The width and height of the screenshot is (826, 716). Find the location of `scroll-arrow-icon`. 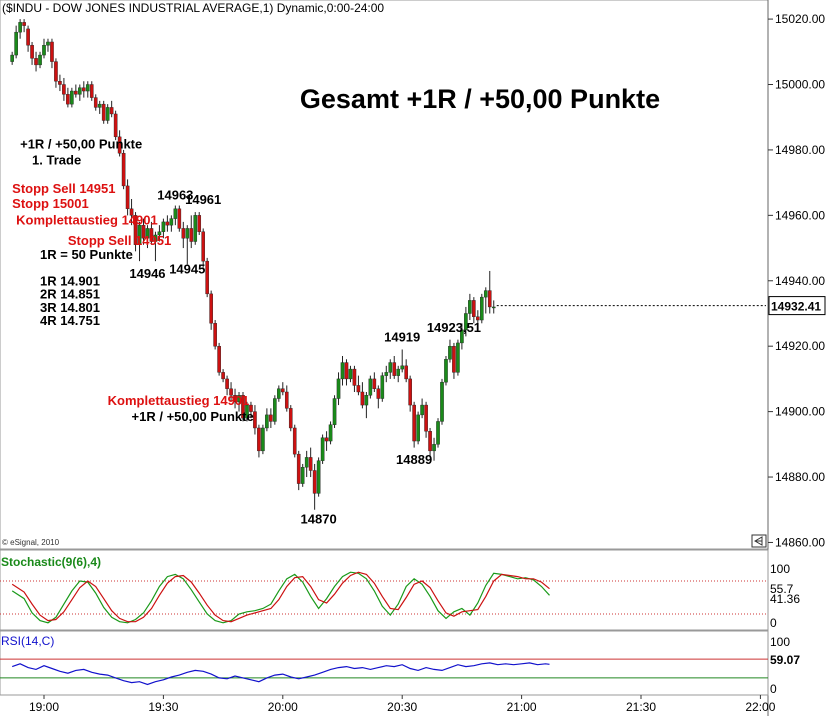

scroll-arrow-icon is located at coordinates (759, 541).